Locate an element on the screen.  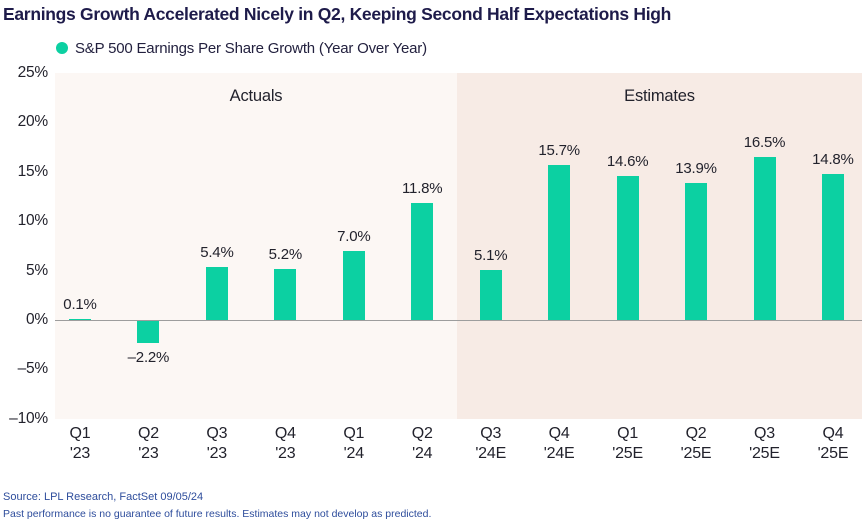
y-tick-label: –5% is located at coordinates (33, 369).